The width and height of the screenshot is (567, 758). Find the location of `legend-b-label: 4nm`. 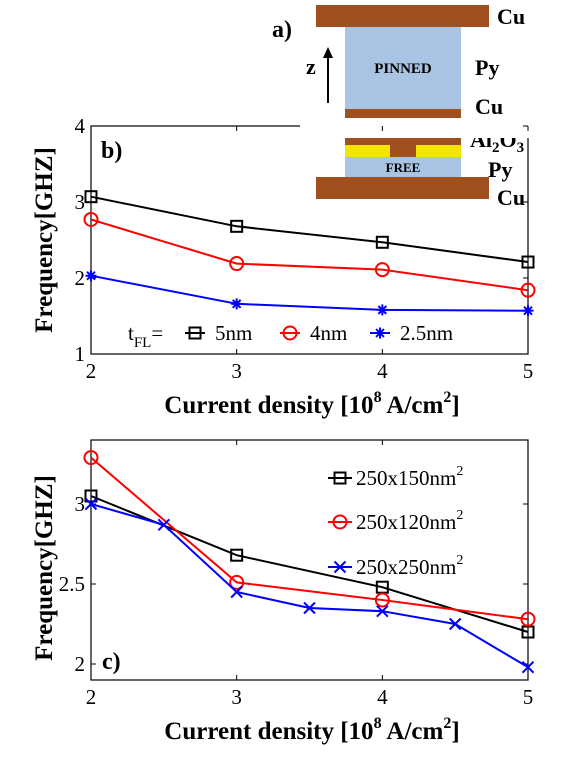

legend-b-label: 4nm is located at coordinates (328, 333).